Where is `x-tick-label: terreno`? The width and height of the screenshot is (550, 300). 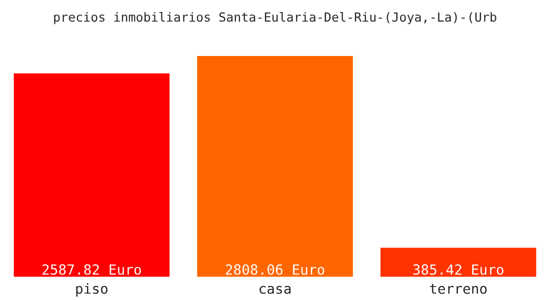
x-tick-label: terreno is located at coordinates (458, 289).